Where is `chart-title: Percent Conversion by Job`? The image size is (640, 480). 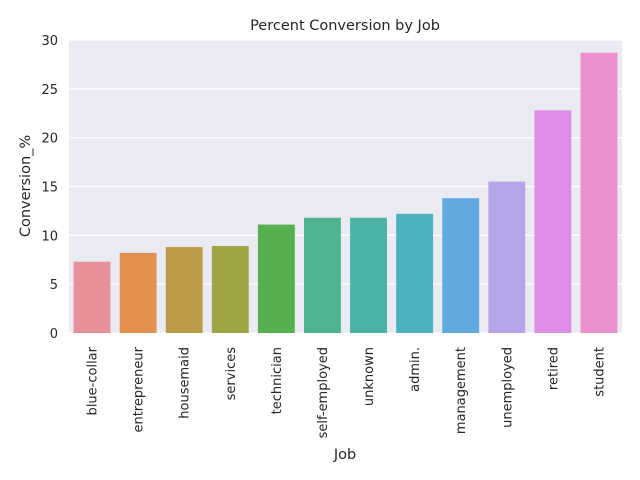
chart-title: Percent Conversion by Job is located at coordinates (345, 26).